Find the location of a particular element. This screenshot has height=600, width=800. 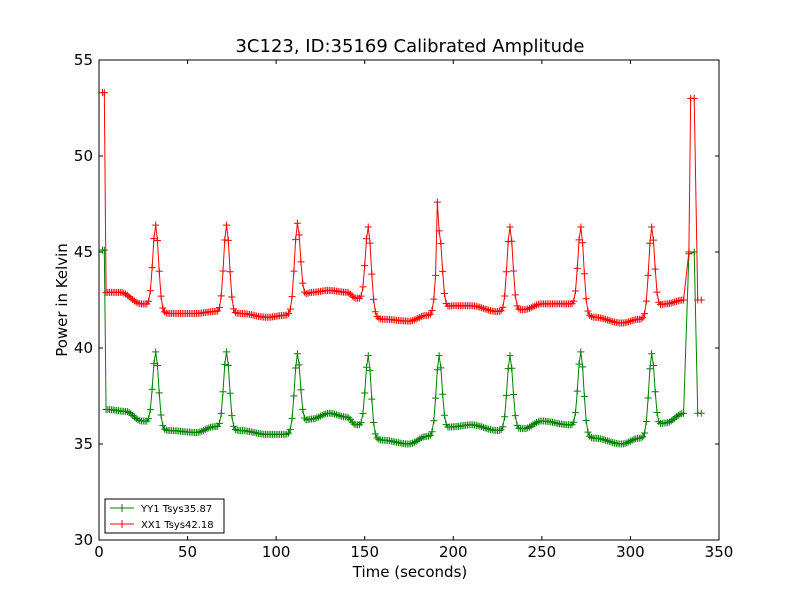

x-tick-label: 150 is located at coordinates (364, 552).